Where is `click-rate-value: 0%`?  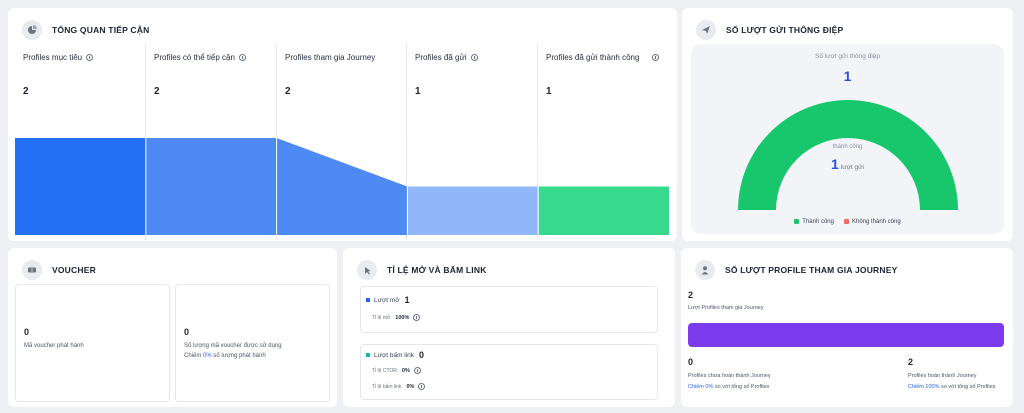 click-rate-value: 0% is located at coordinates (410, 386).